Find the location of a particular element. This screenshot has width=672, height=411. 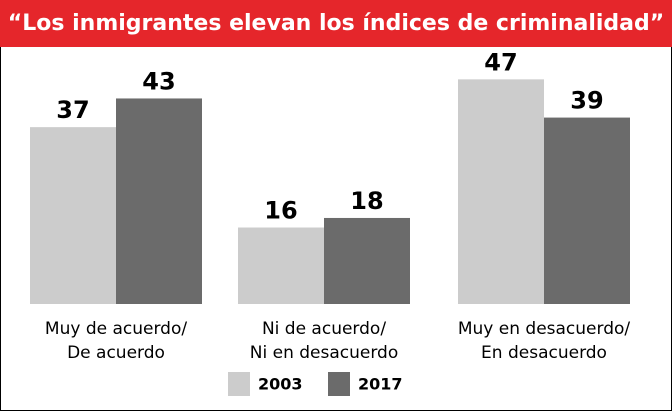

x-tick-label: Muy de acuerdo/ is located at coordinates (116, 329).